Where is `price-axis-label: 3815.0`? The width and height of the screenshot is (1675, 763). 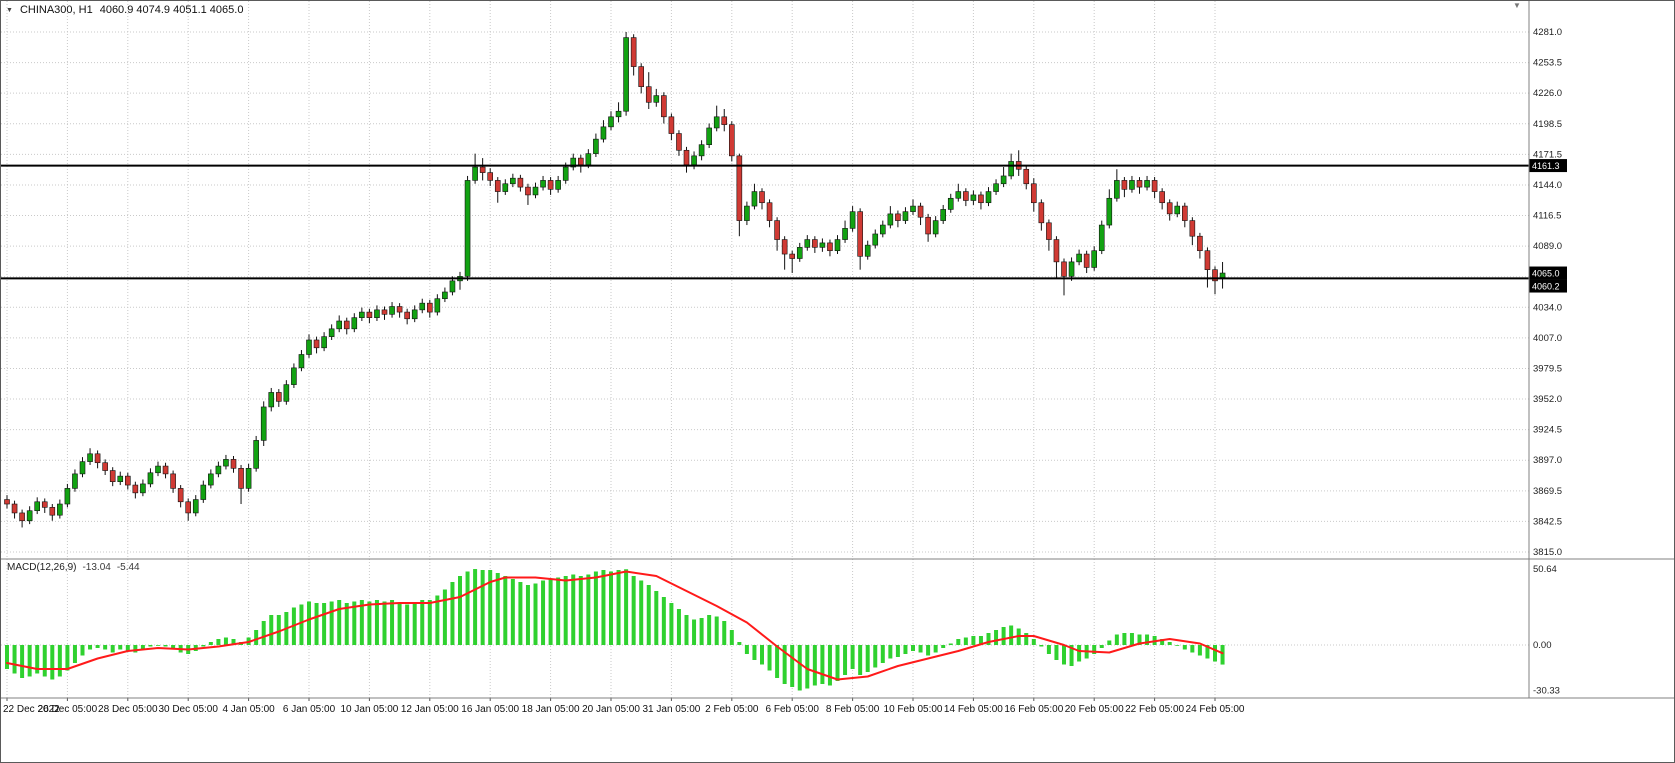
price-axis-label: 3815.0 is located at coordinates (1547, 552).